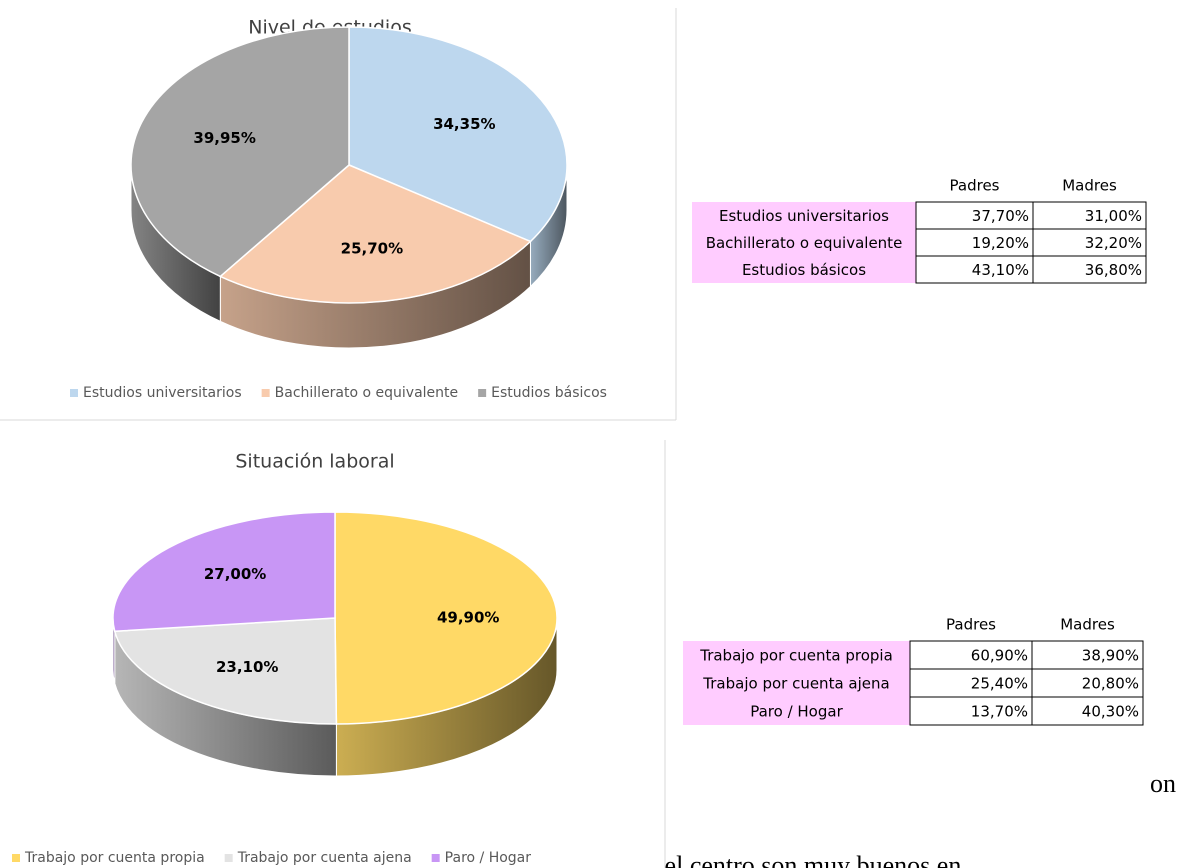 This screenshot has width=1199, height=868. What do you see at coordinates (372, 249) in the screenshot?
I see `data-label: 25,70%` at bounding box center [372, 249].